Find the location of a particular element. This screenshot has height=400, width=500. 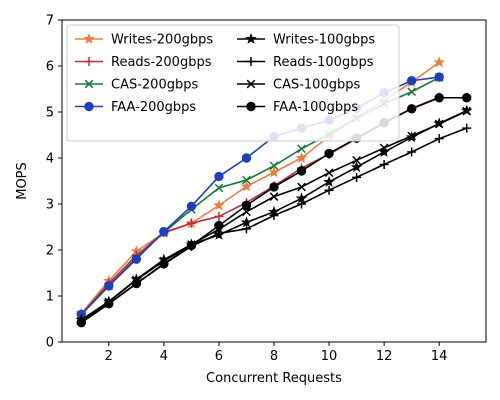

x-axis-label: Concurrent Requests is located at coordinates (274, 378).